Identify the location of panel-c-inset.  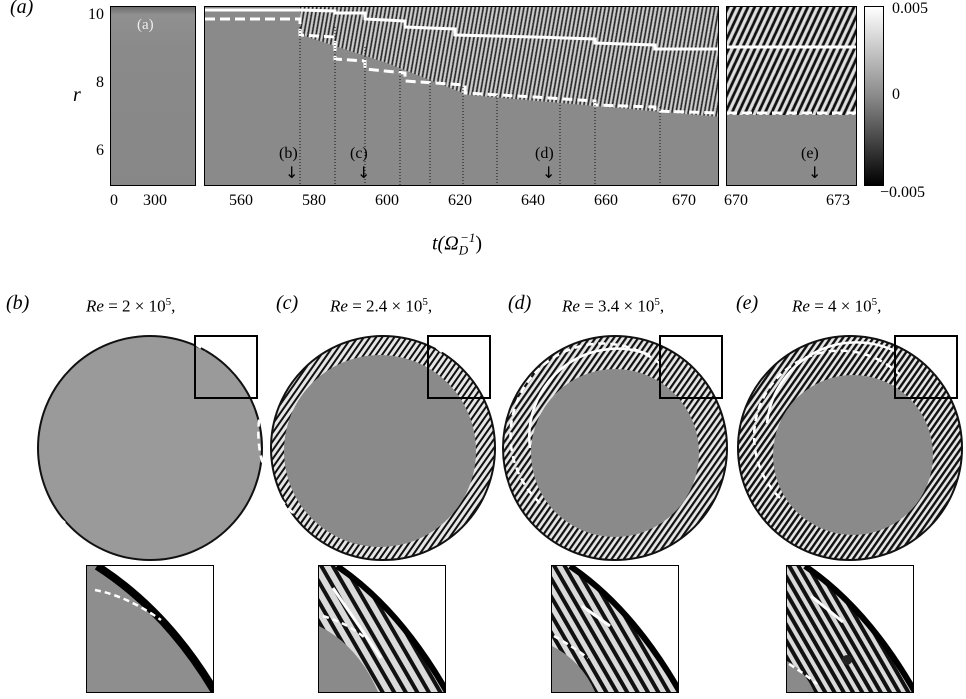
(382, 629).